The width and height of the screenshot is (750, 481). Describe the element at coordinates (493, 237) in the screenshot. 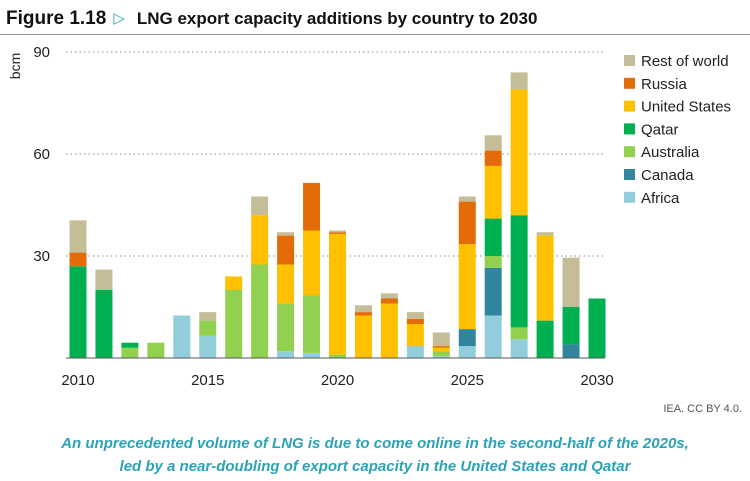

I see `bar-segment-qatar-2026` at that location.